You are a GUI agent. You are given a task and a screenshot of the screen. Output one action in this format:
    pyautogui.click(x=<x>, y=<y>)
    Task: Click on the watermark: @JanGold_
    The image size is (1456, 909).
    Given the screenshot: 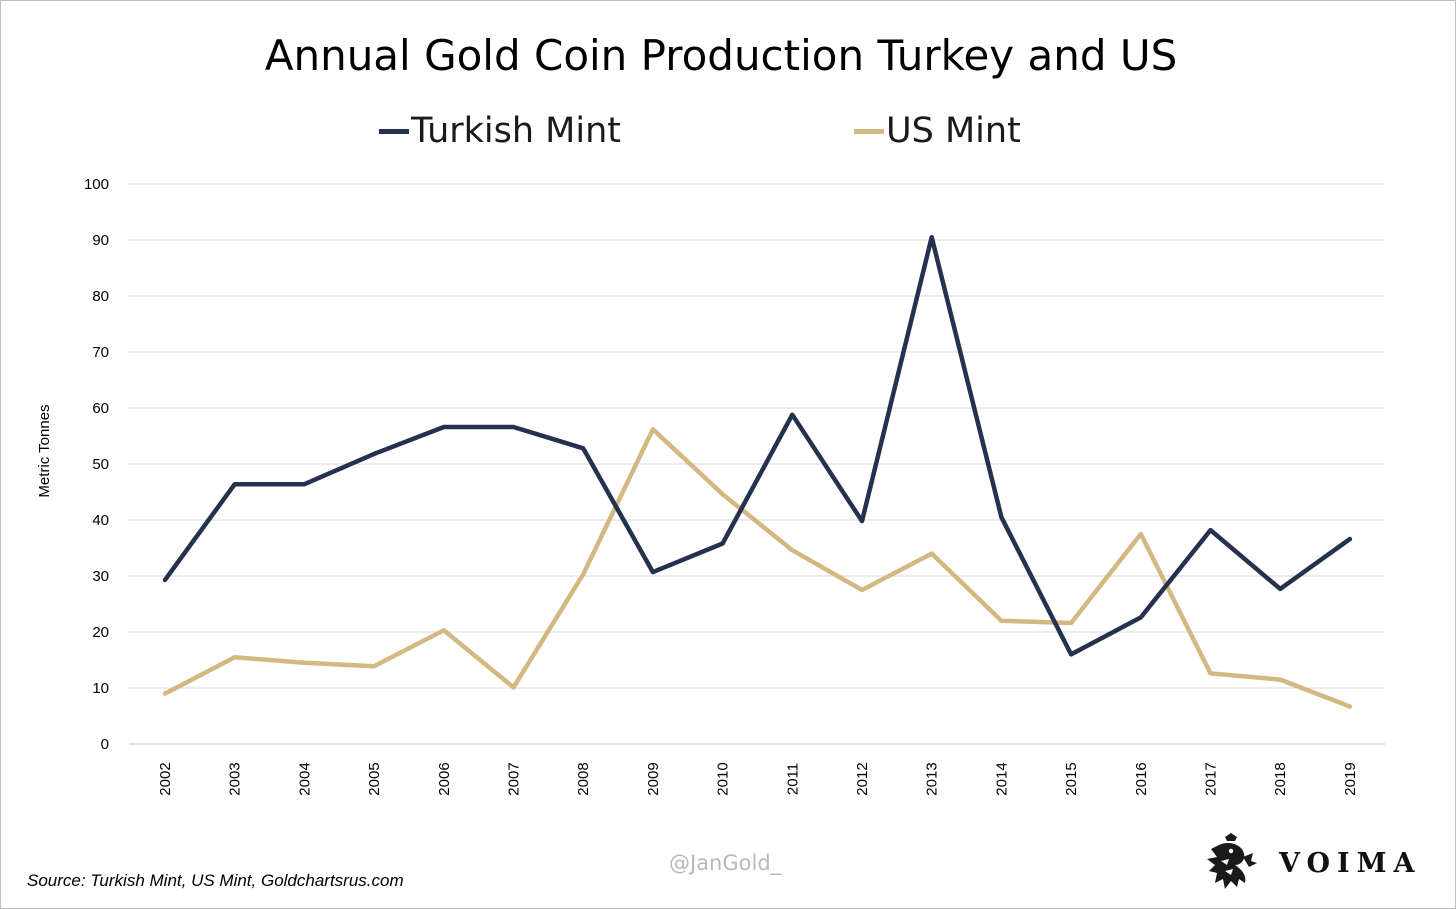 What is the action you would take?
    pyautogui.click(x=725, y=863)
    